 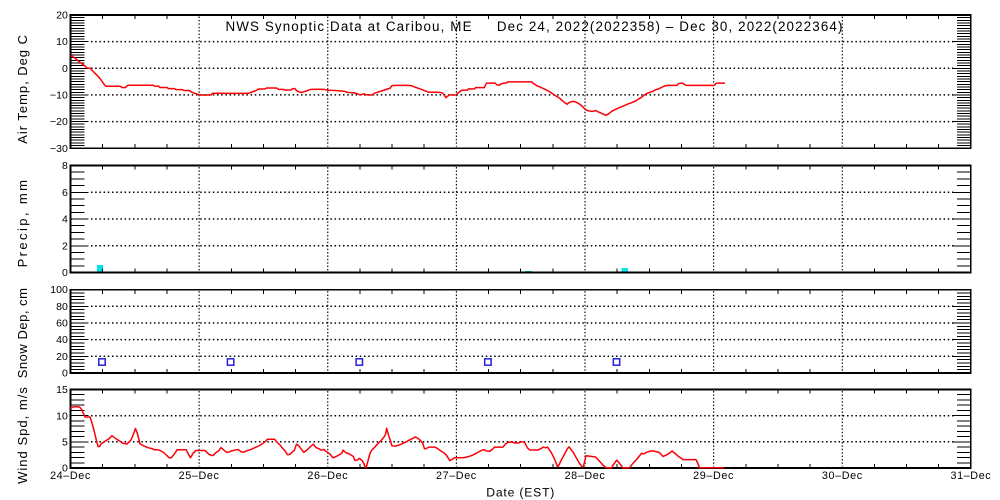 I want to click on svg-text: 8, so click(x=65, y=166).